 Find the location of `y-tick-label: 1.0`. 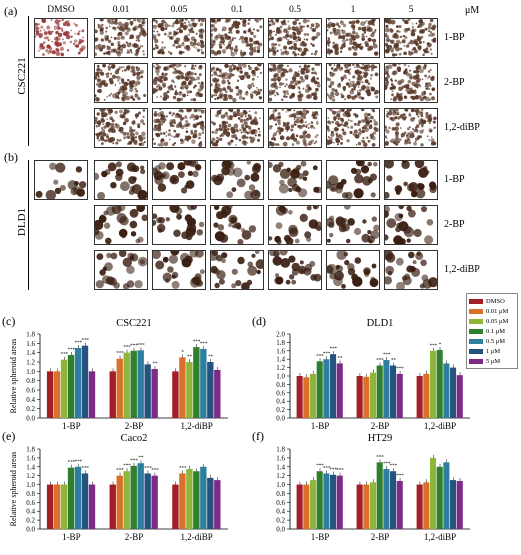

y-tick-label: 1.0 is located at coordinates (30, 372).